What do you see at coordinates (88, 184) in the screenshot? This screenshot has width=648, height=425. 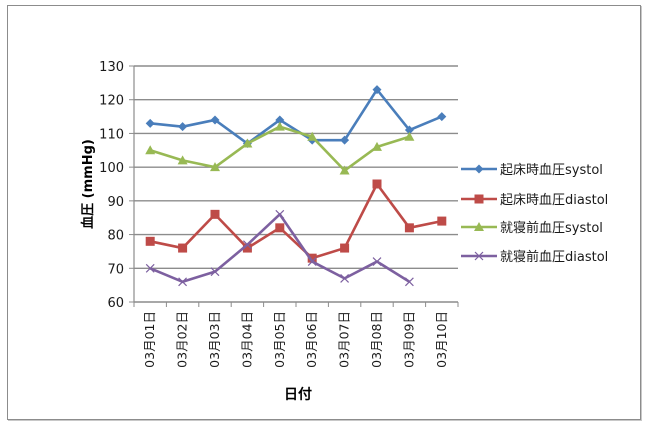 I see `y-axis-title: 血圧 (mmHg)` at bounding box center [88, 184].